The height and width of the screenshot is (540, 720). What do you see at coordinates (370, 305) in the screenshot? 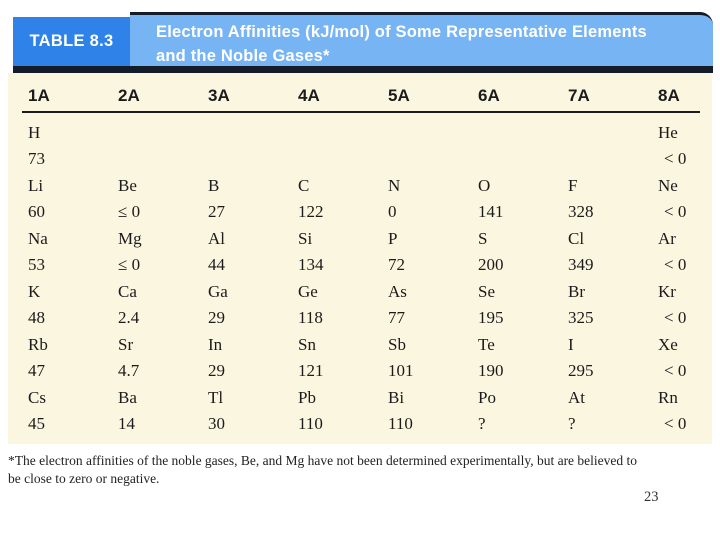
I see `table-row: K 48 Ca 2.4 Ga 29 Ge 118 As 77 Se 195 Br 325 Kr < 0` at bounding box center [370, 305].